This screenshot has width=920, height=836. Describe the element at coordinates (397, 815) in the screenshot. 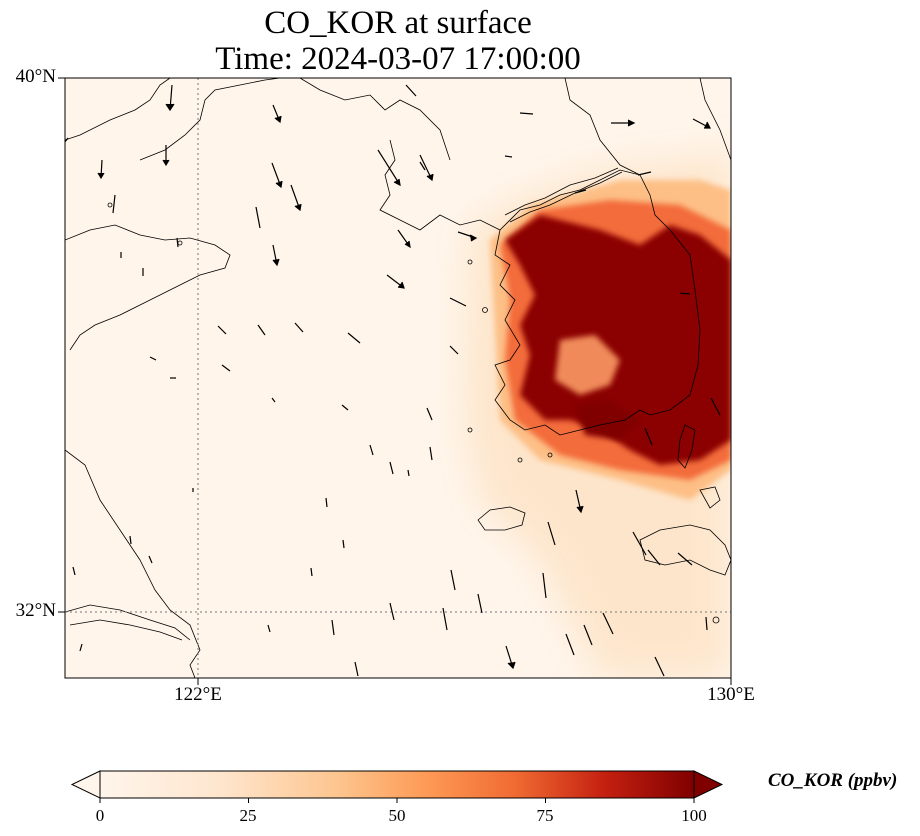

I see `colorbar-tick-50: 50` at that location.